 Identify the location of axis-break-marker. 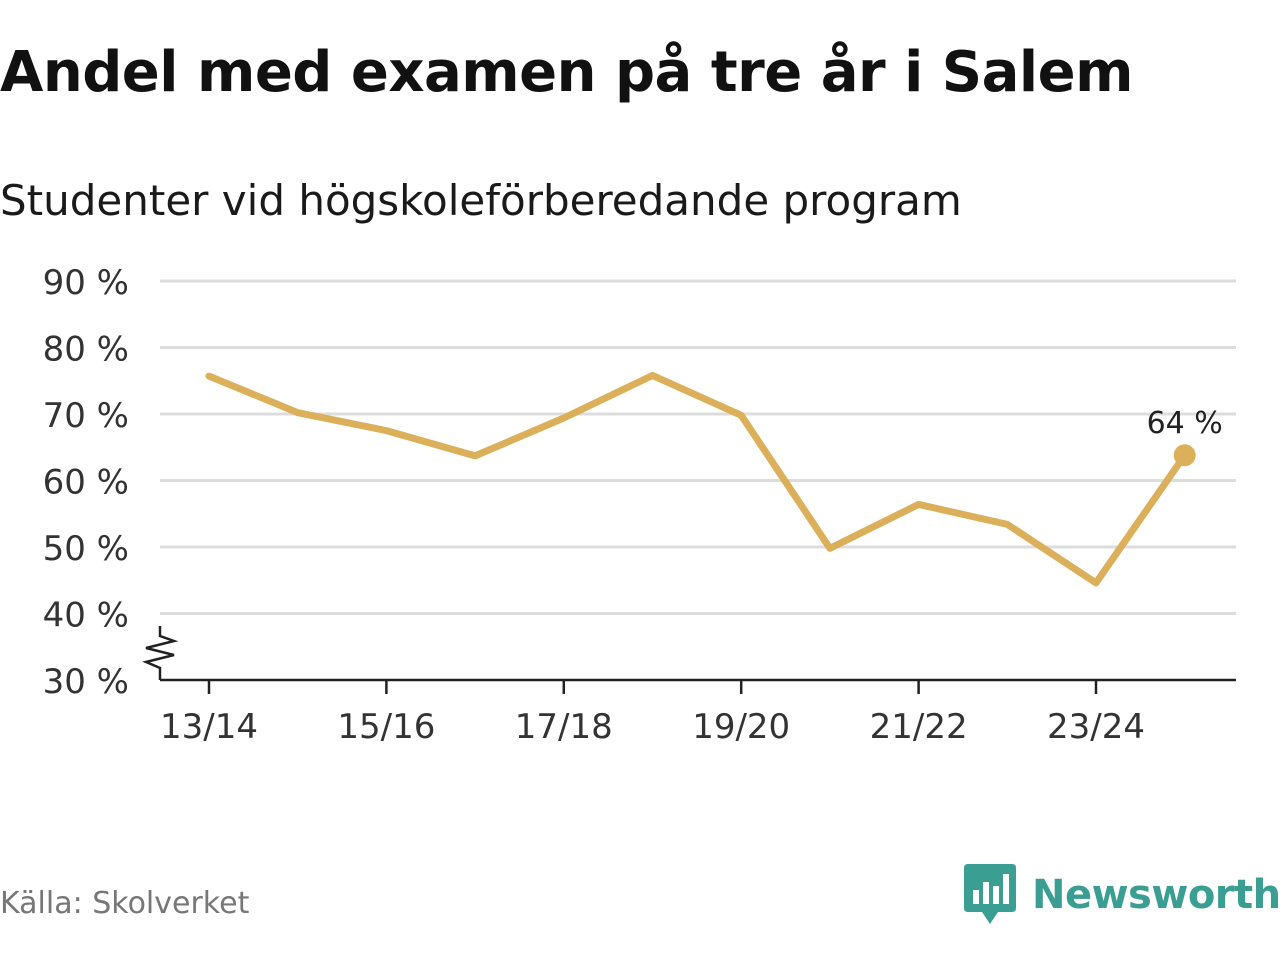
(160, 653).